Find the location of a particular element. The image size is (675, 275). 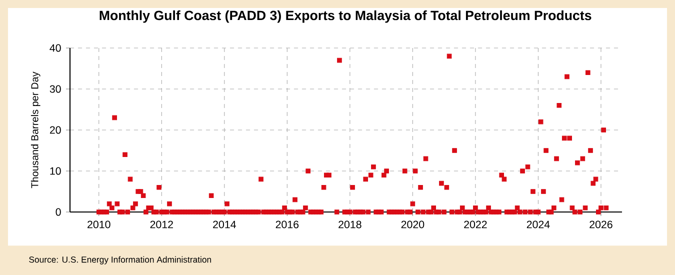

x-tick-label: 2022 is located at coordinates (475, 224).